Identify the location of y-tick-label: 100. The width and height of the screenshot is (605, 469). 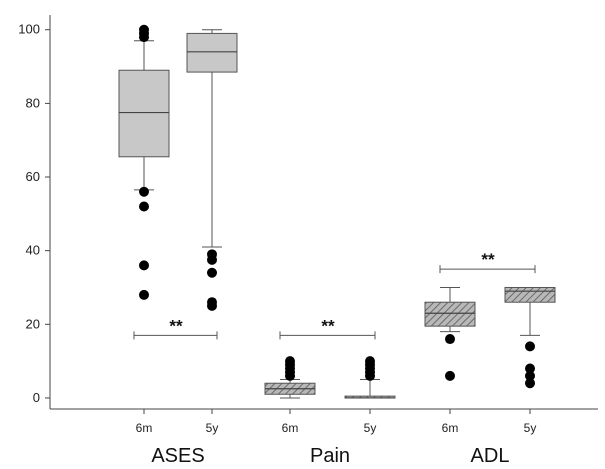
(29, 29).